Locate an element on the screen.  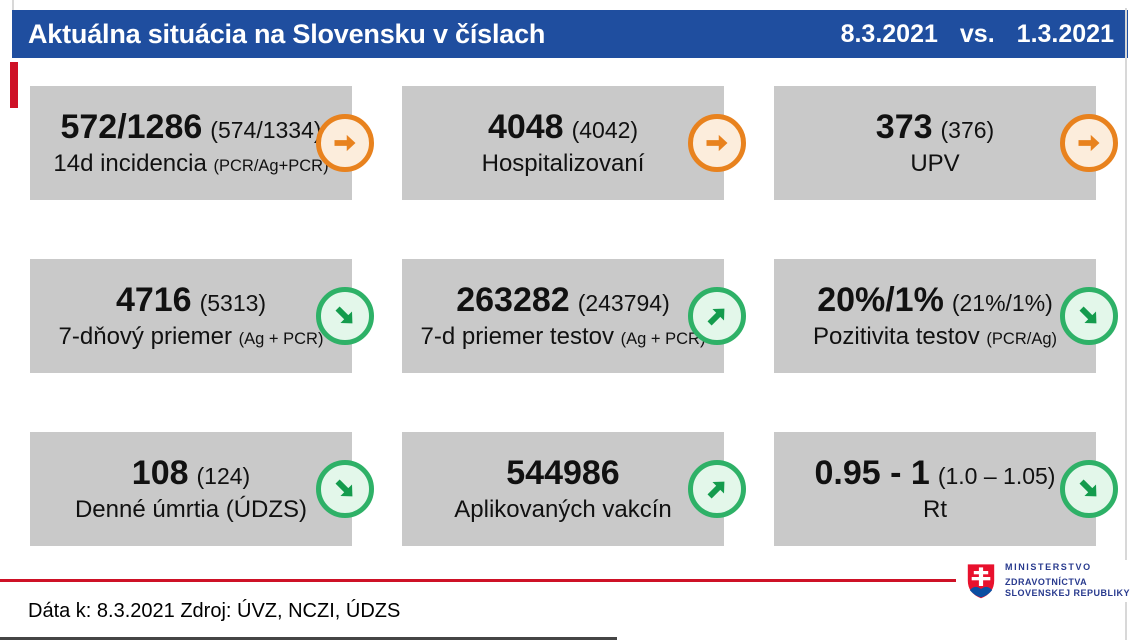
date-new: 8.3.2021 is located at coordinates (889, 33).